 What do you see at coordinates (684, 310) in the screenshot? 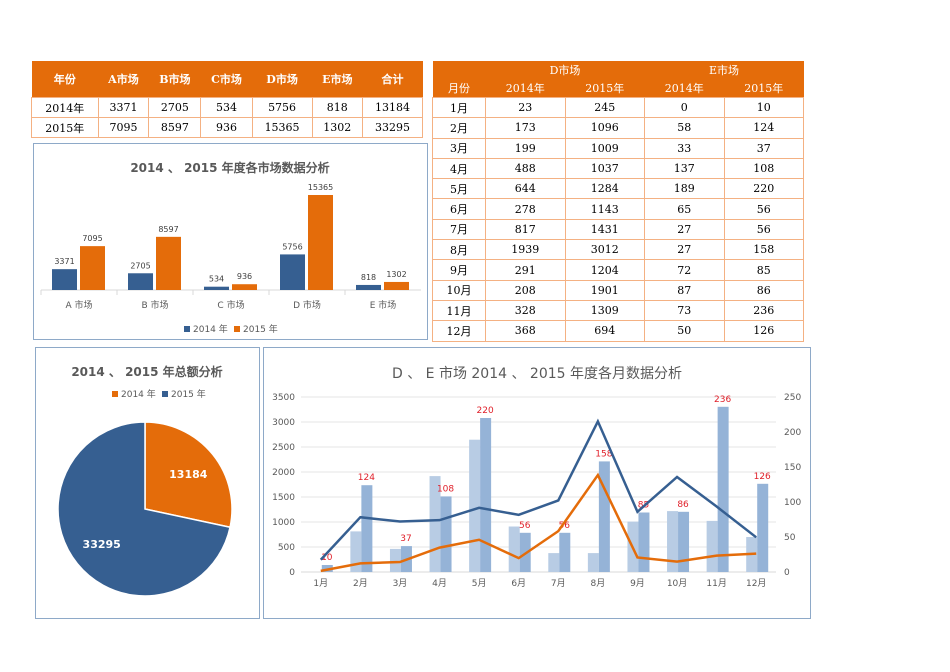
I see `table-cell: 73` at bounding box center [684, 310].